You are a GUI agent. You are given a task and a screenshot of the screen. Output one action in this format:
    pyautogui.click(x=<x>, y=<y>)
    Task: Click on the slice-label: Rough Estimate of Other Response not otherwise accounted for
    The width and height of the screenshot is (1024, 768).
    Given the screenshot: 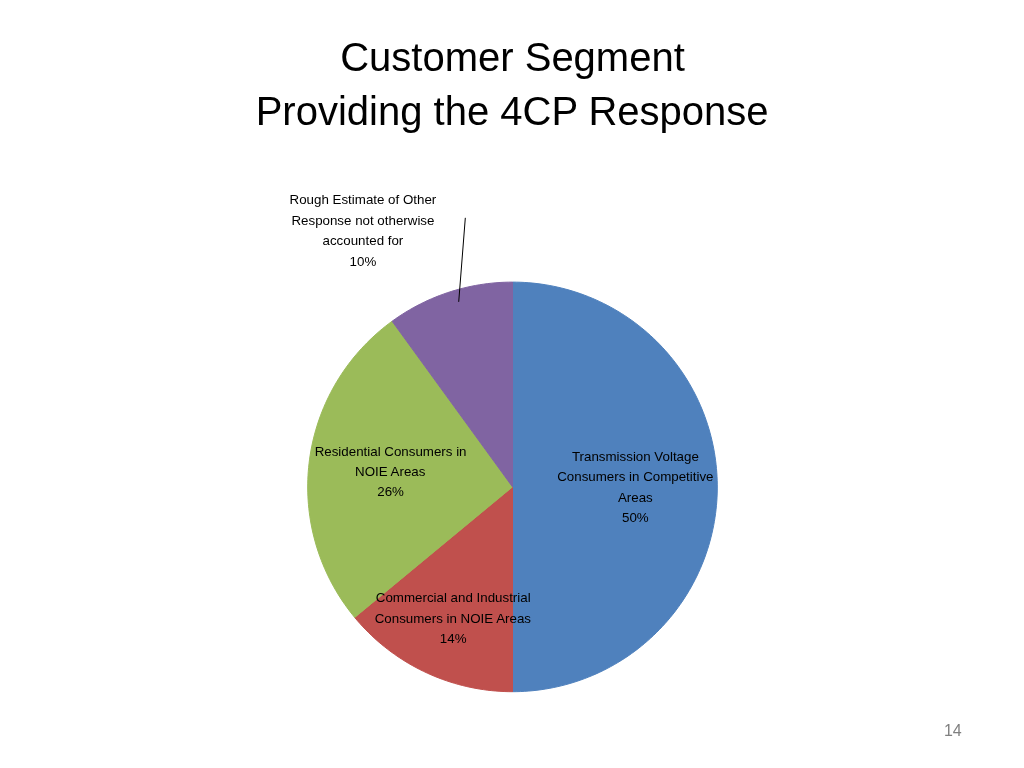 What is the action you would take?
    pyautogui.click(x=363, y=220)
    